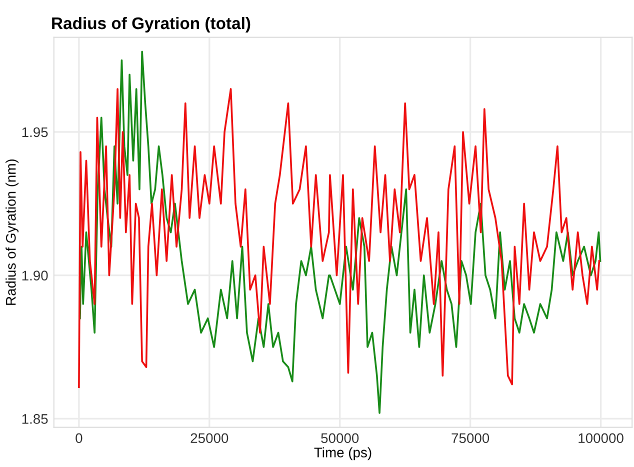 This screenshot has height=467, width=634. I want to click on x-tick-label: 0, so click(79, 438).